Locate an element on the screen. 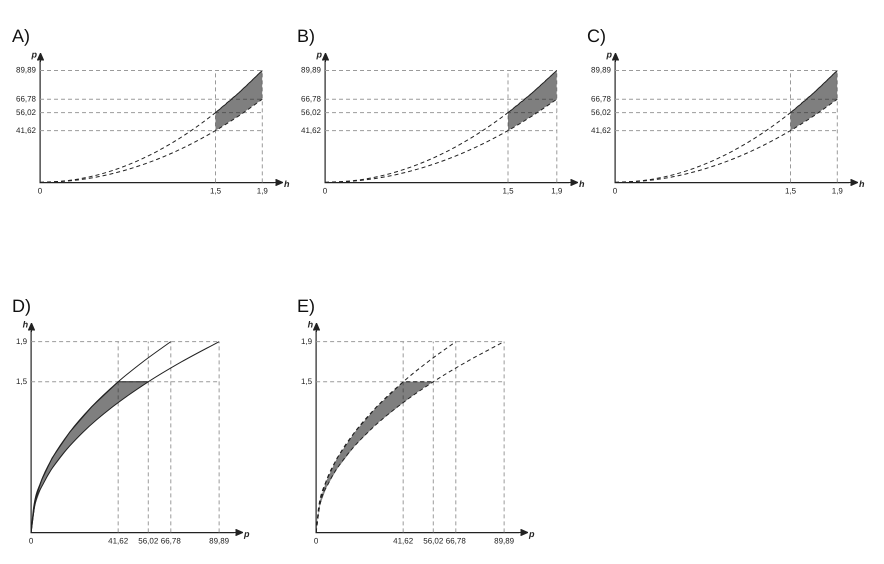 Image resolution: width=884 pixels, height=564 pixels. chart-title: C) is located at coordinates (596, 36).